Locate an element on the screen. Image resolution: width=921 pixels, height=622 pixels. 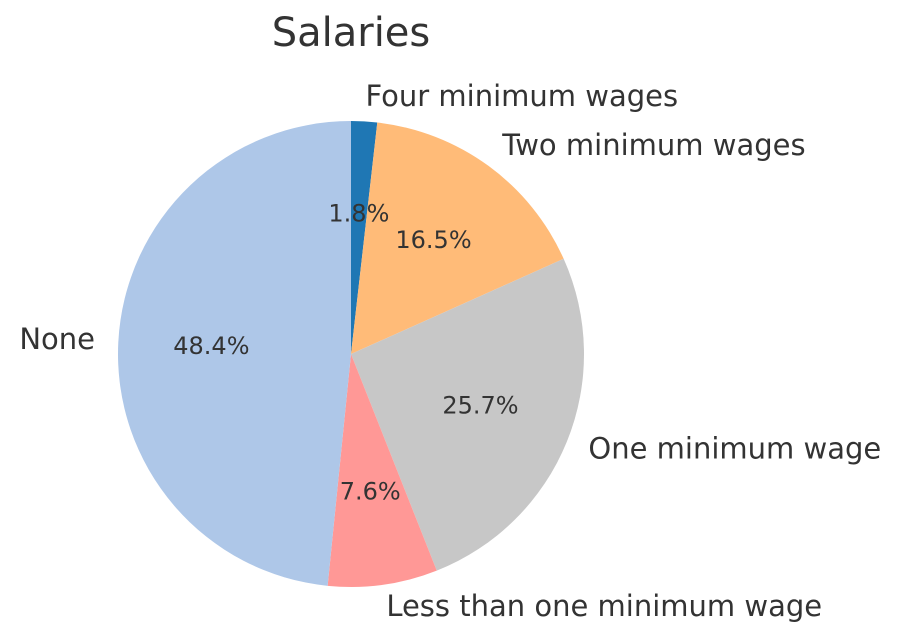
slice-label: Two minimum wages is located at coordinates (653, 145).